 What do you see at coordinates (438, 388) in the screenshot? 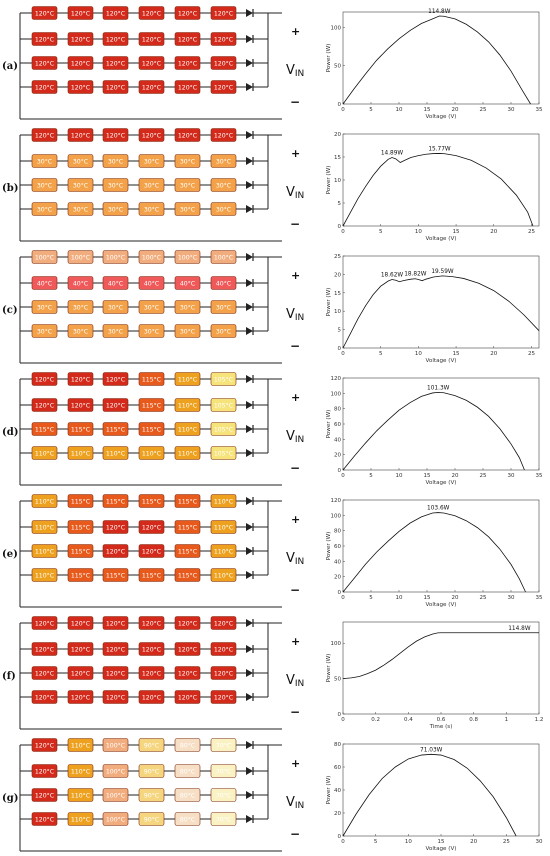
I see `peak-label: 101.3W` at bounding box center [438, 388].